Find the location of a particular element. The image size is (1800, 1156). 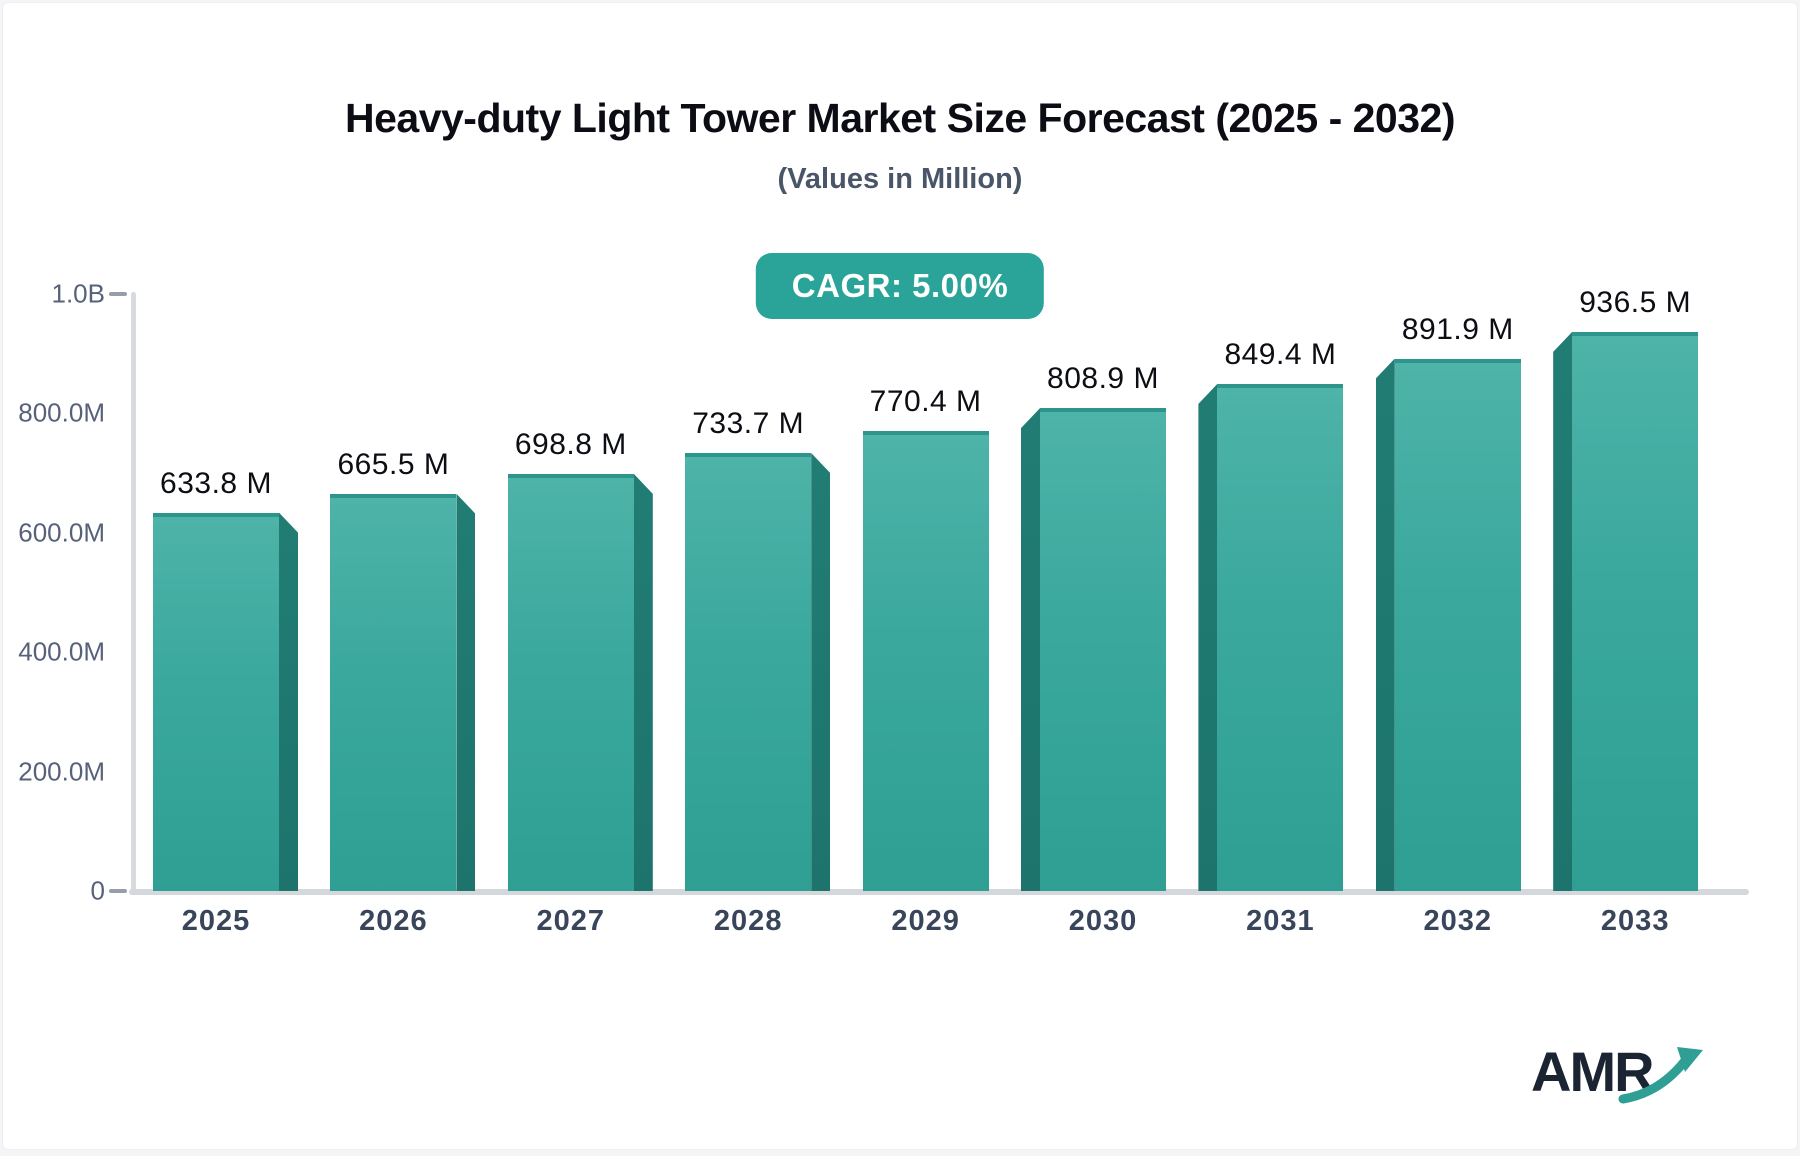

bar-2025 is located at coordinates (216, 701).